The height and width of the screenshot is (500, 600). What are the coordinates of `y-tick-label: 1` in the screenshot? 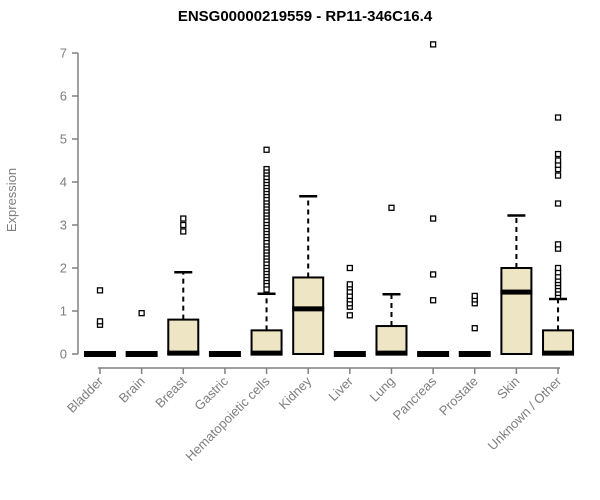 It's located at (63, 311).